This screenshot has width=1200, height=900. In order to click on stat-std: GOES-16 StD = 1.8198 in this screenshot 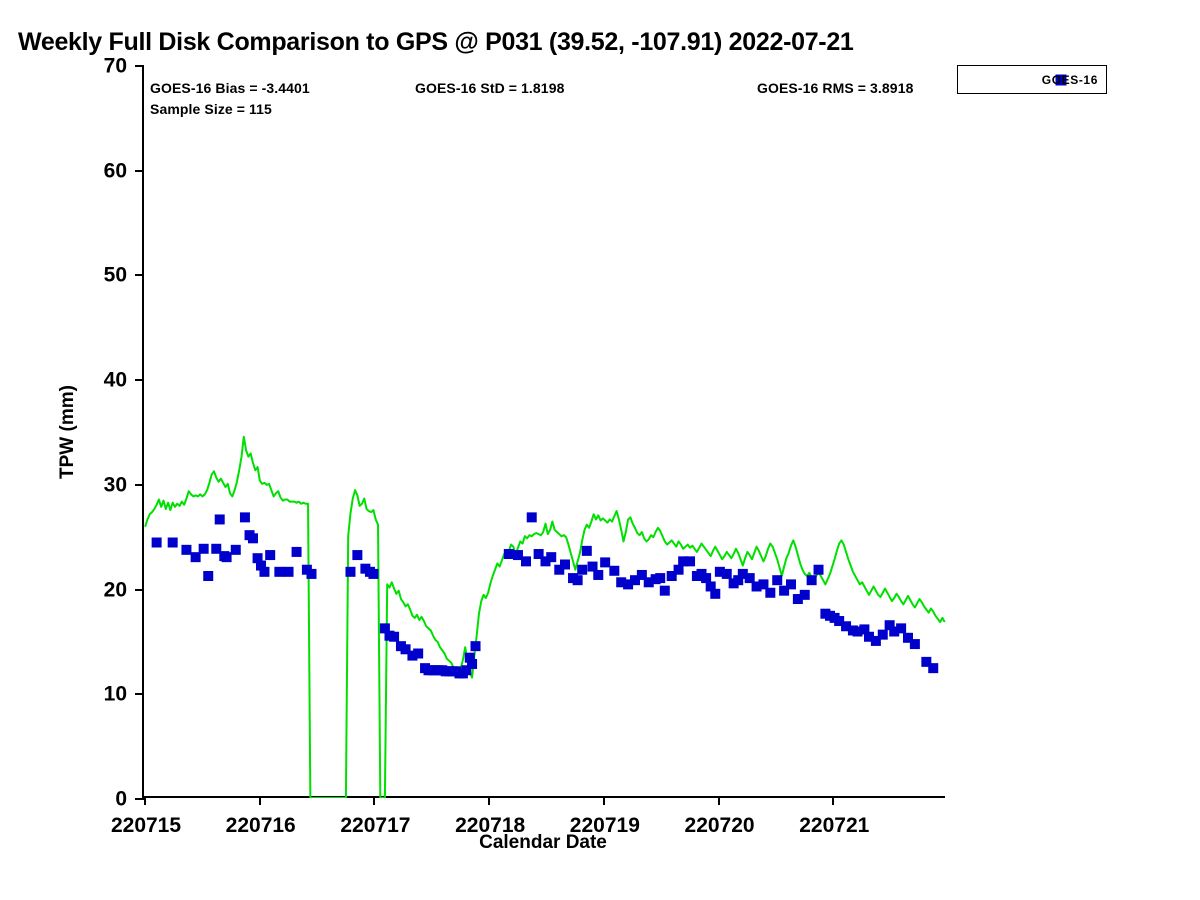, I will do `click(490, 88)`.